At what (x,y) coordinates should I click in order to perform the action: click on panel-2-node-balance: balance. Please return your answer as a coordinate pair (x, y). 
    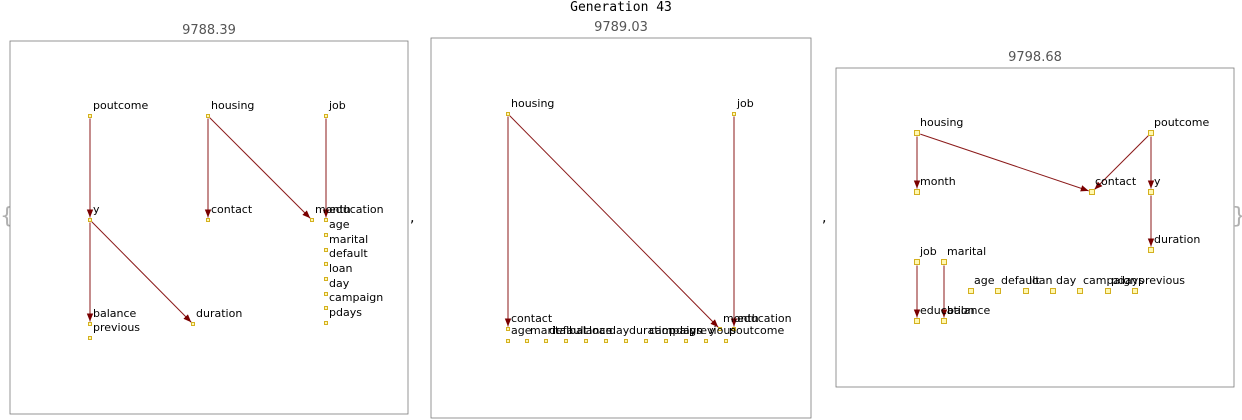
    Looking at the image, I should click on (588, 333).